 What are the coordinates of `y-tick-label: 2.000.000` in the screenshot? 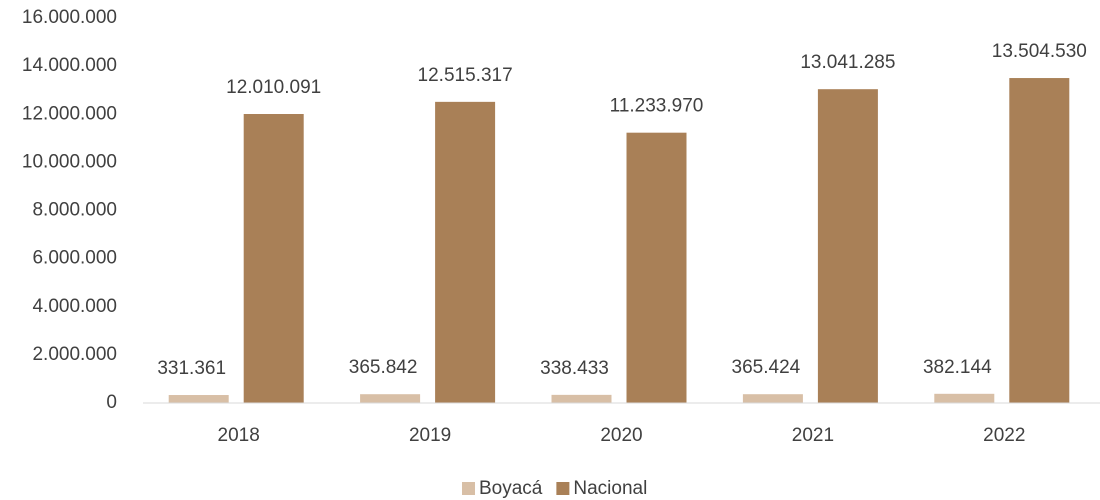 It's located at (74, 354).